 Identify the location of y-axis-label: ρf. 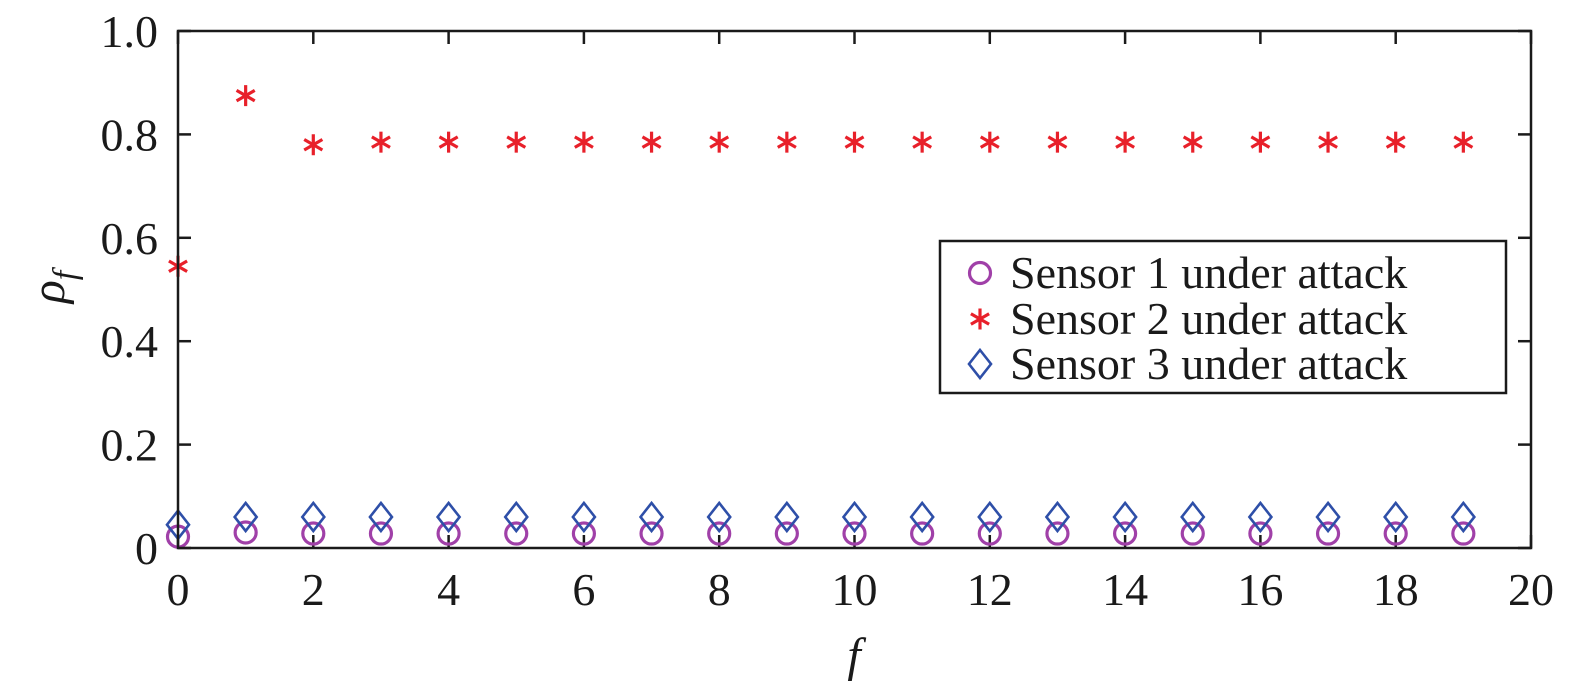
(53, 285).